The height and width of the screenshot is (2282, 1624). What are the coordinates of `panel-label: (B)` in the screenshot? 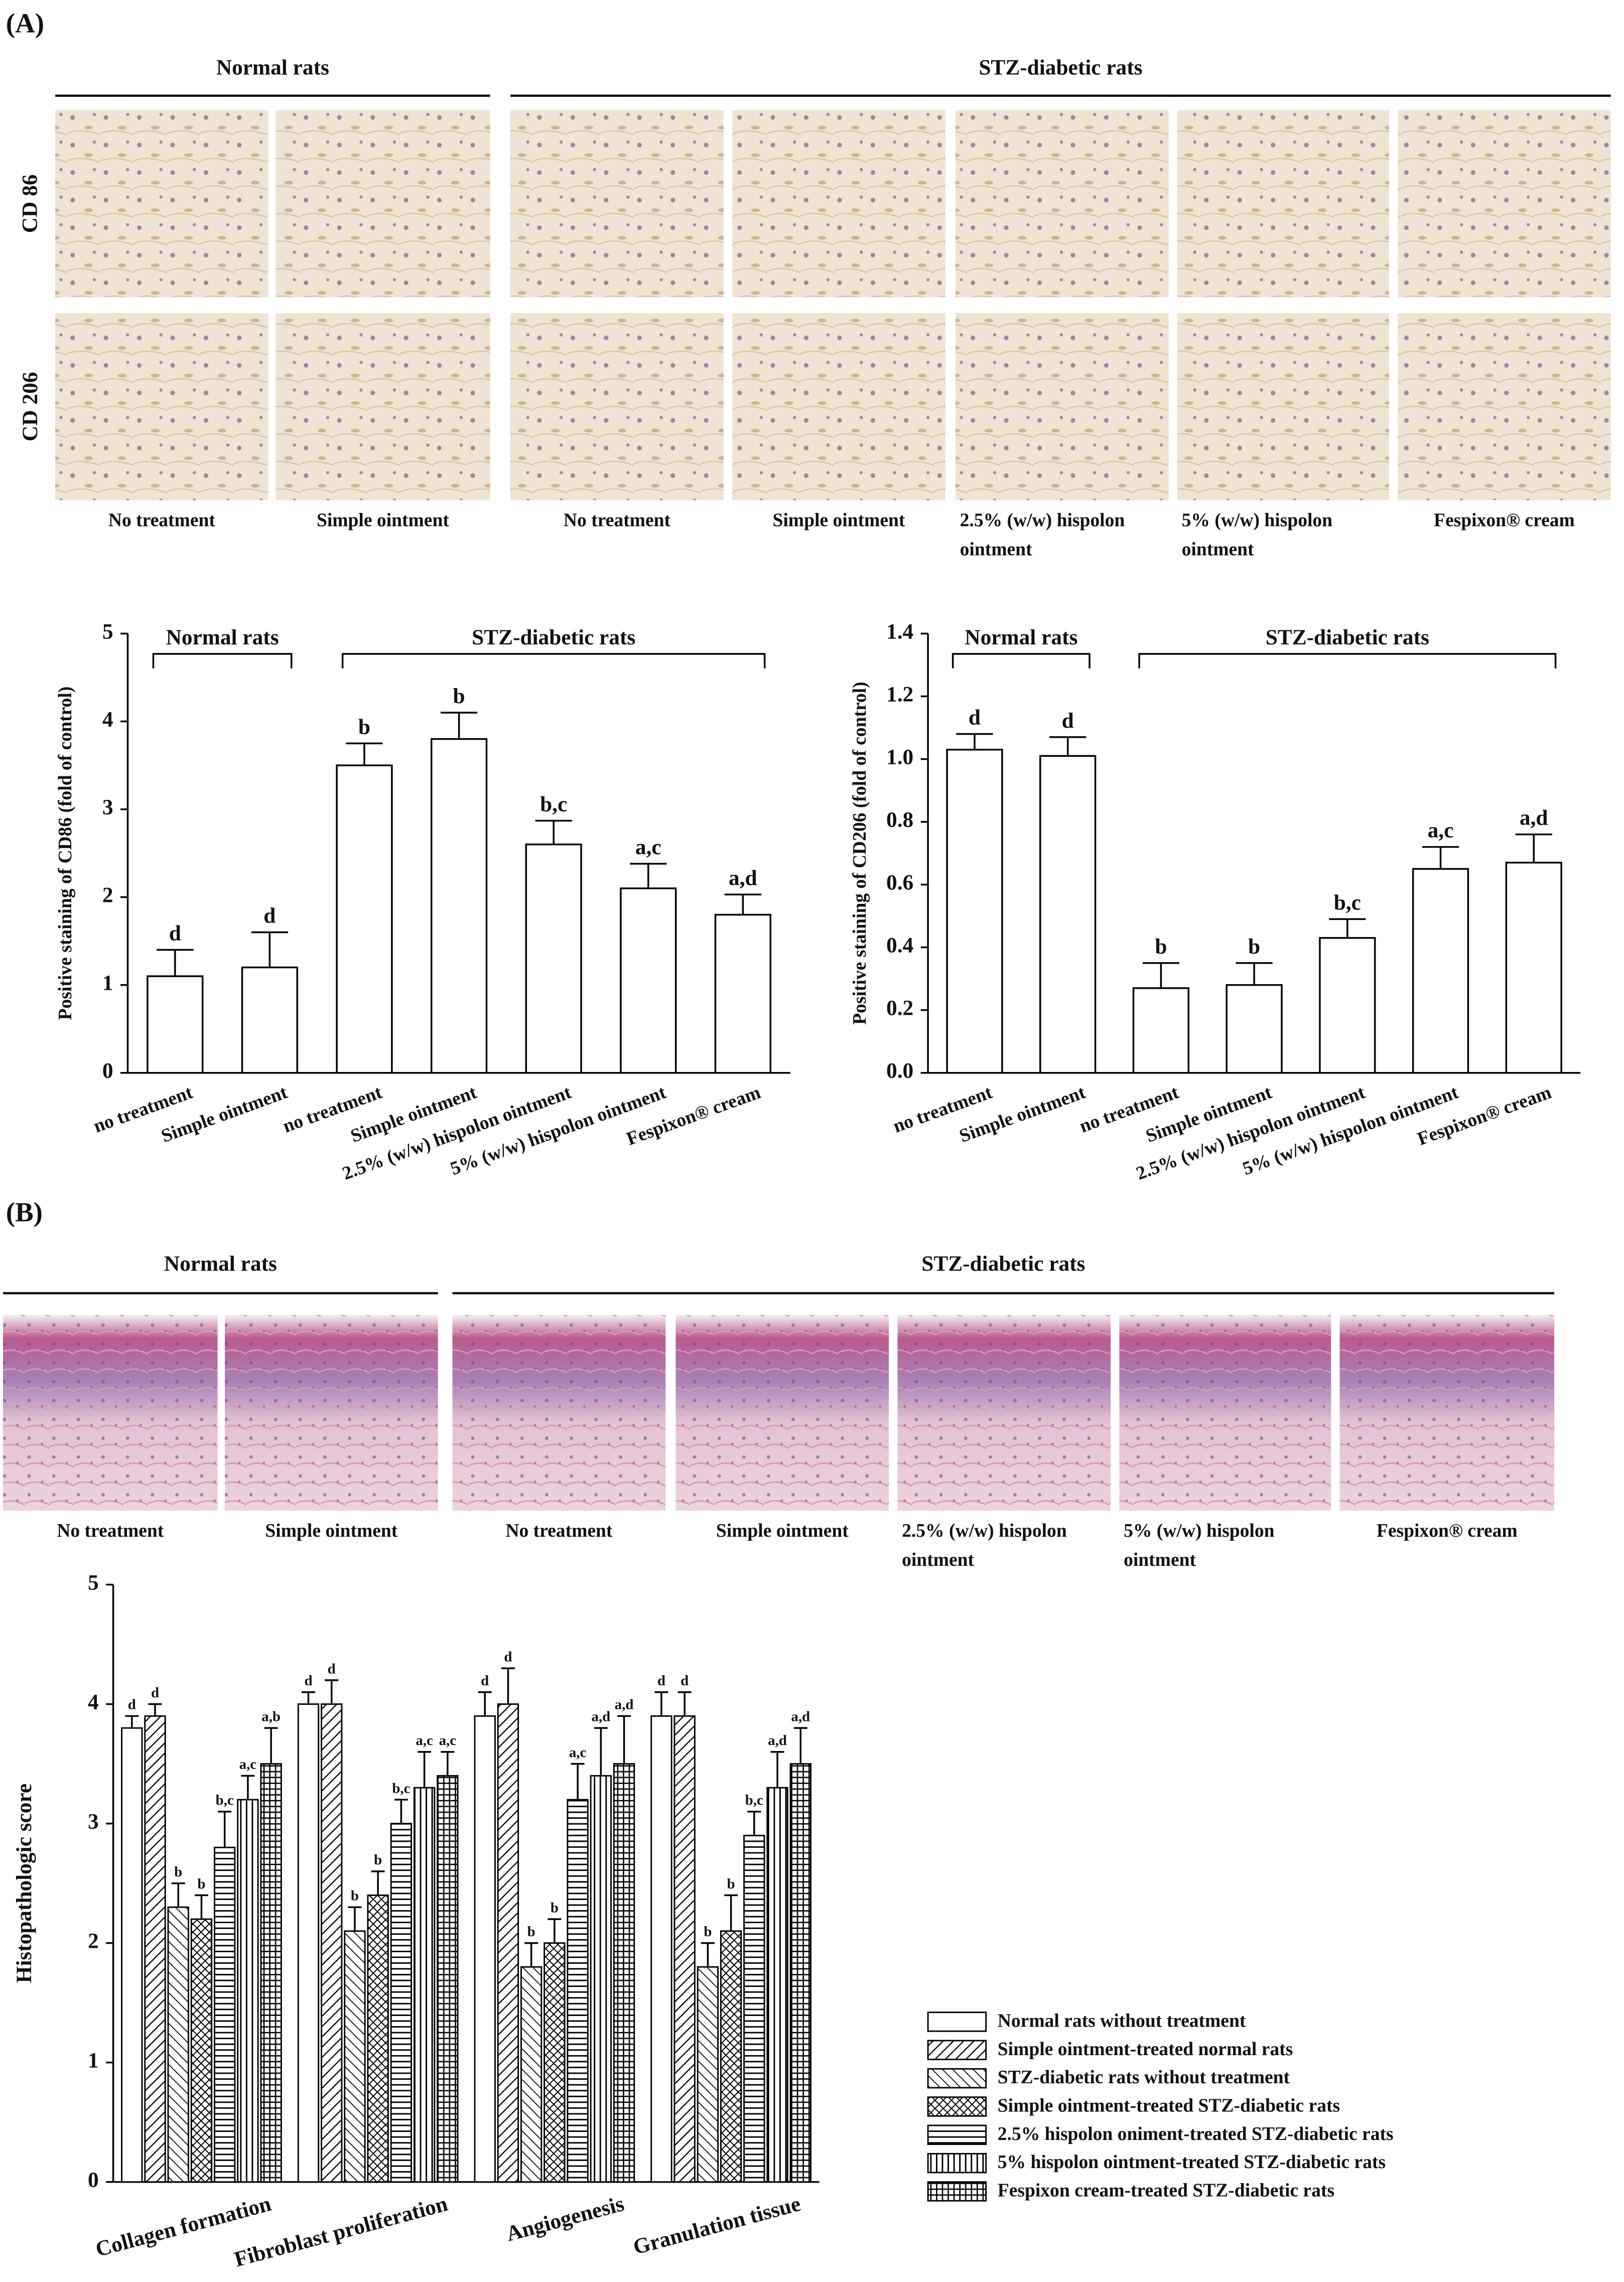 It's located at (24, 1211).